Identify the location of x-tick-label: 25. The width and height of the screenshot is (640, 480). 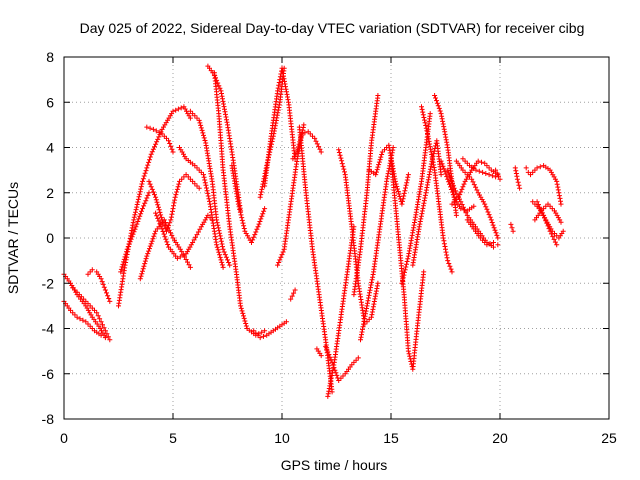
(609, 438).